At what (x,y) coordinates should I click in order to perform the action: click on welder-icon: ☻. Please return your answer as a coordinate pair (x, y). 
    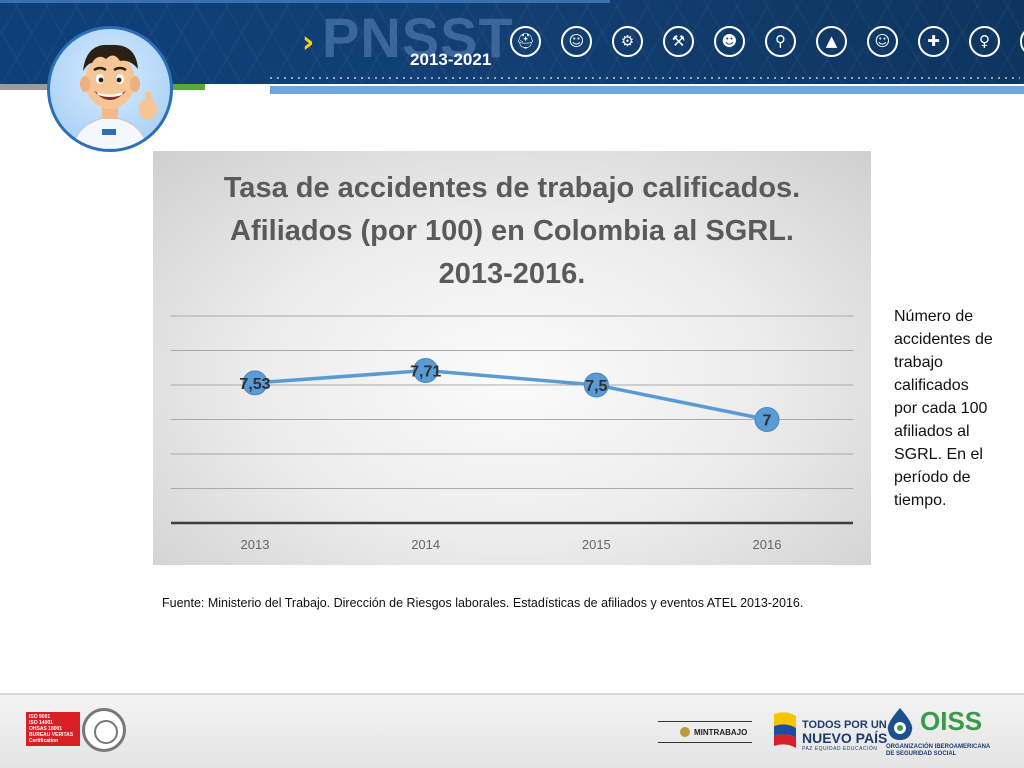
    Looking at the image, I should click on (1022, 41).